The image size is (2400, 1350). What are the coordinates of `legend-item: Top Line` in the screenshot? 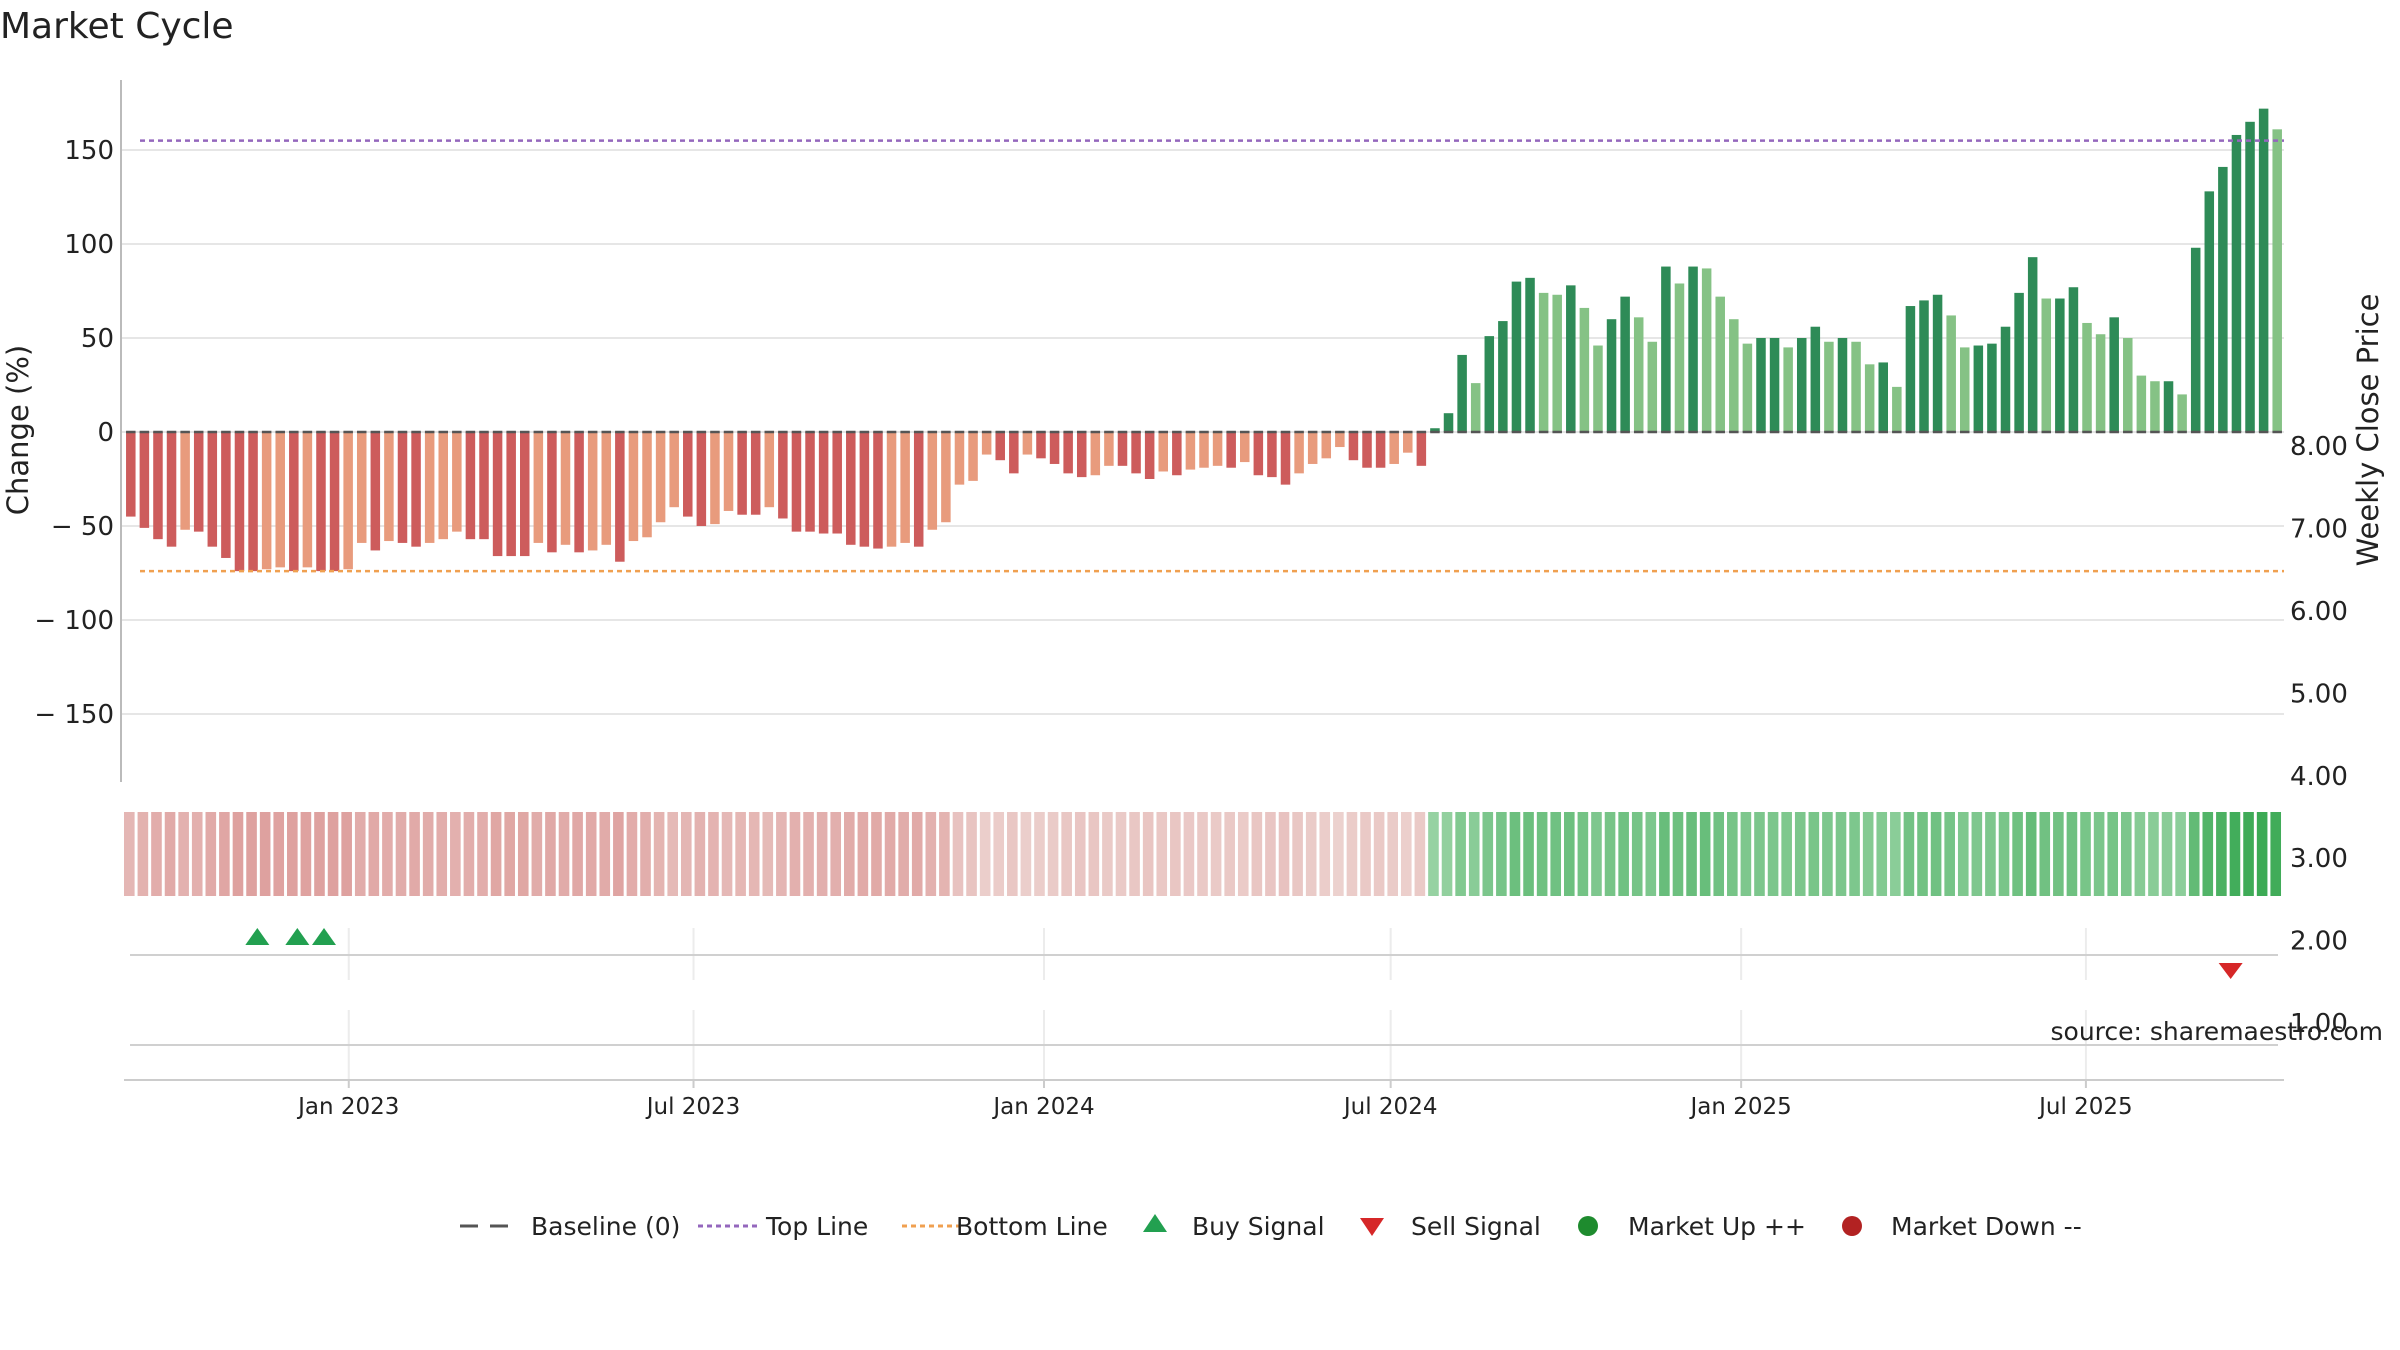 It's located at (783, 1226).